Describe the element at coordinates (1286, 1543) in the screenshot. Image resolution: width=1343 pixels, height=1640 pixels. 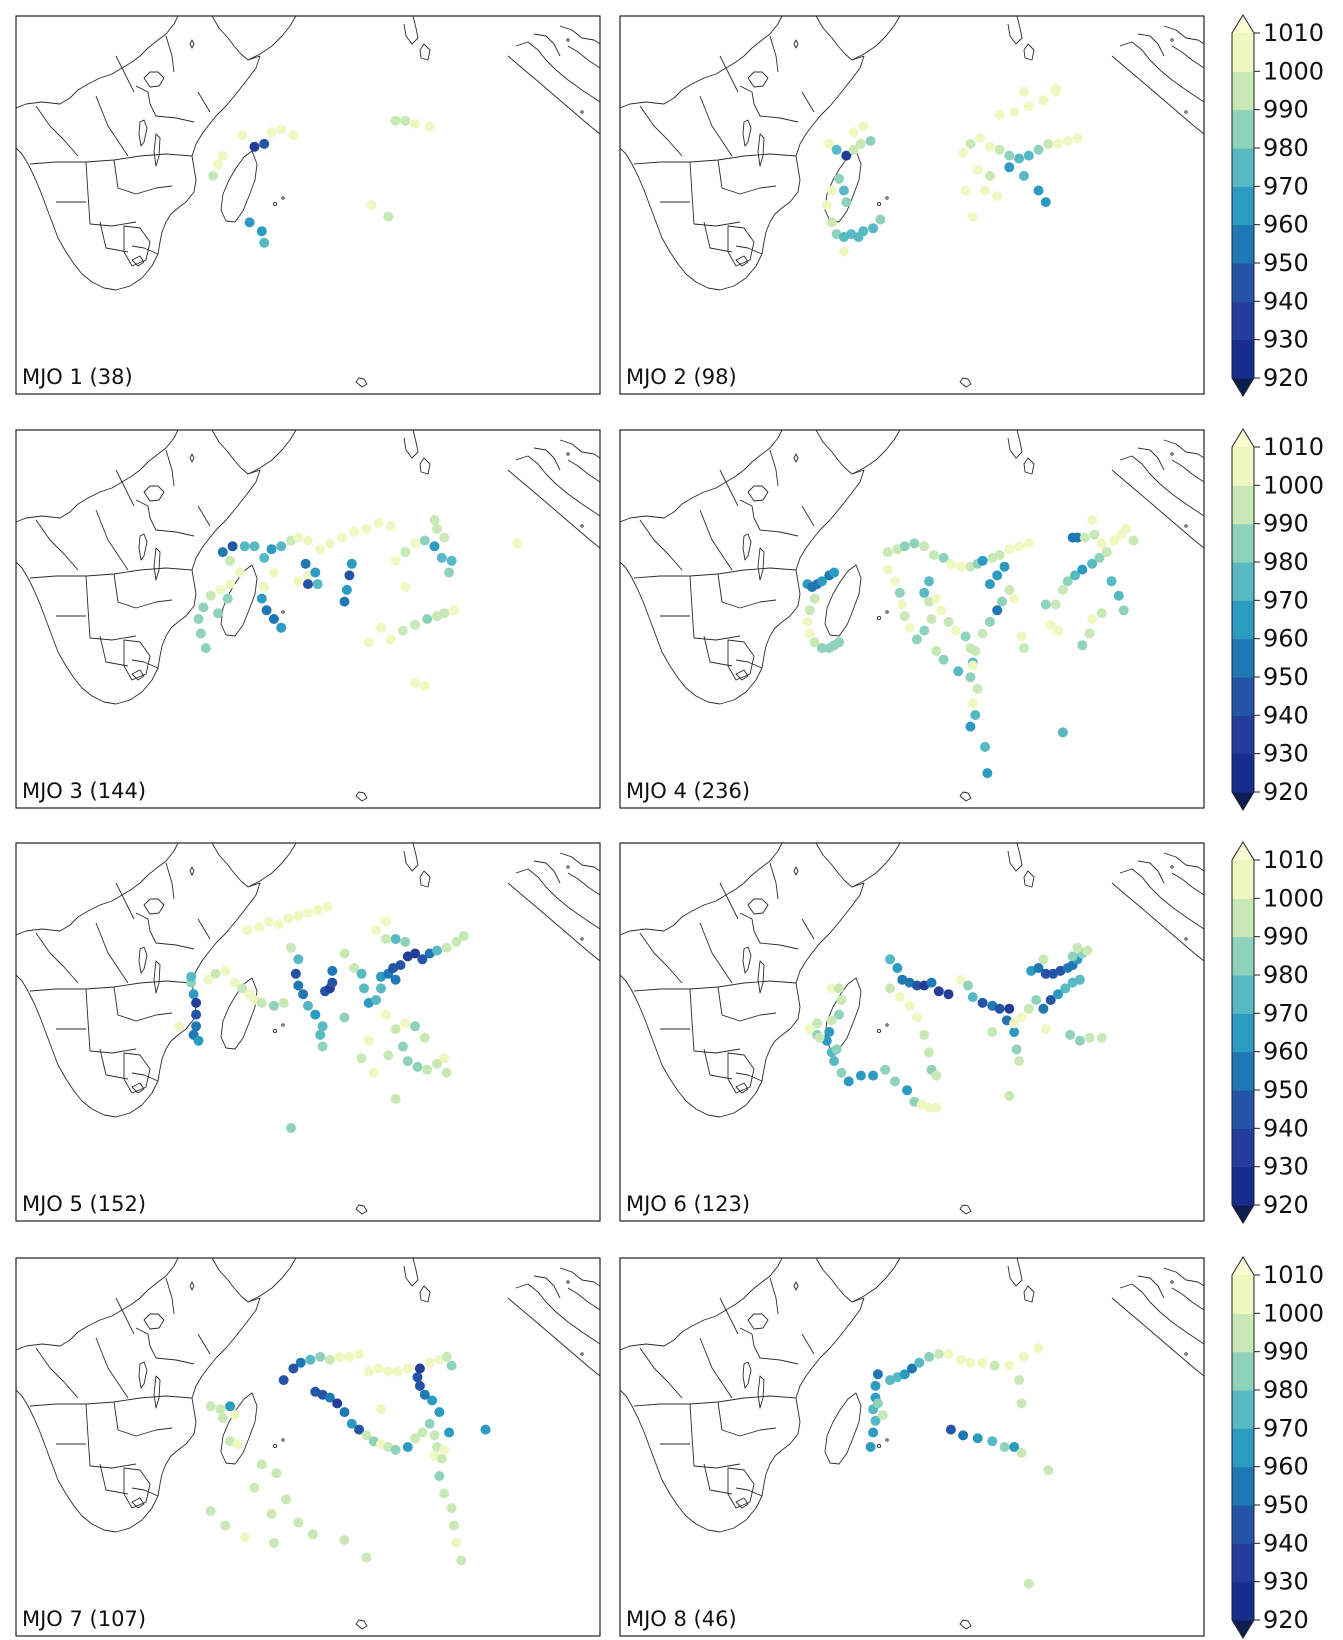
I see `colorbar-tick-label: 940` at that location.